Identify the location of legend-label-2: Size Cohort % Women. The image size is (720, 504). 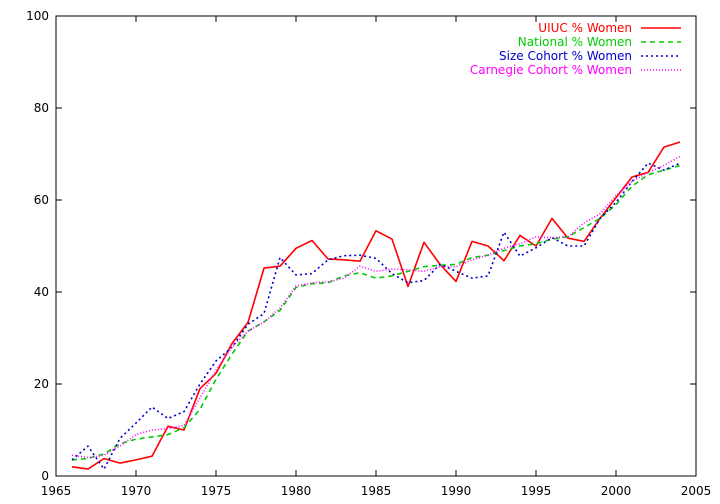
(565, 56).